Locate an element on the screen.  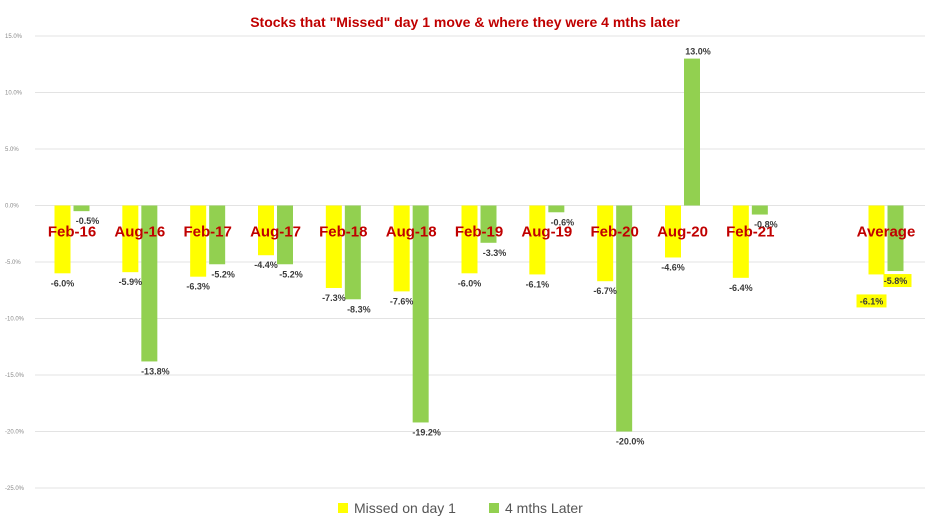
data-label: -13.8% is located at coordinates (155, 371).